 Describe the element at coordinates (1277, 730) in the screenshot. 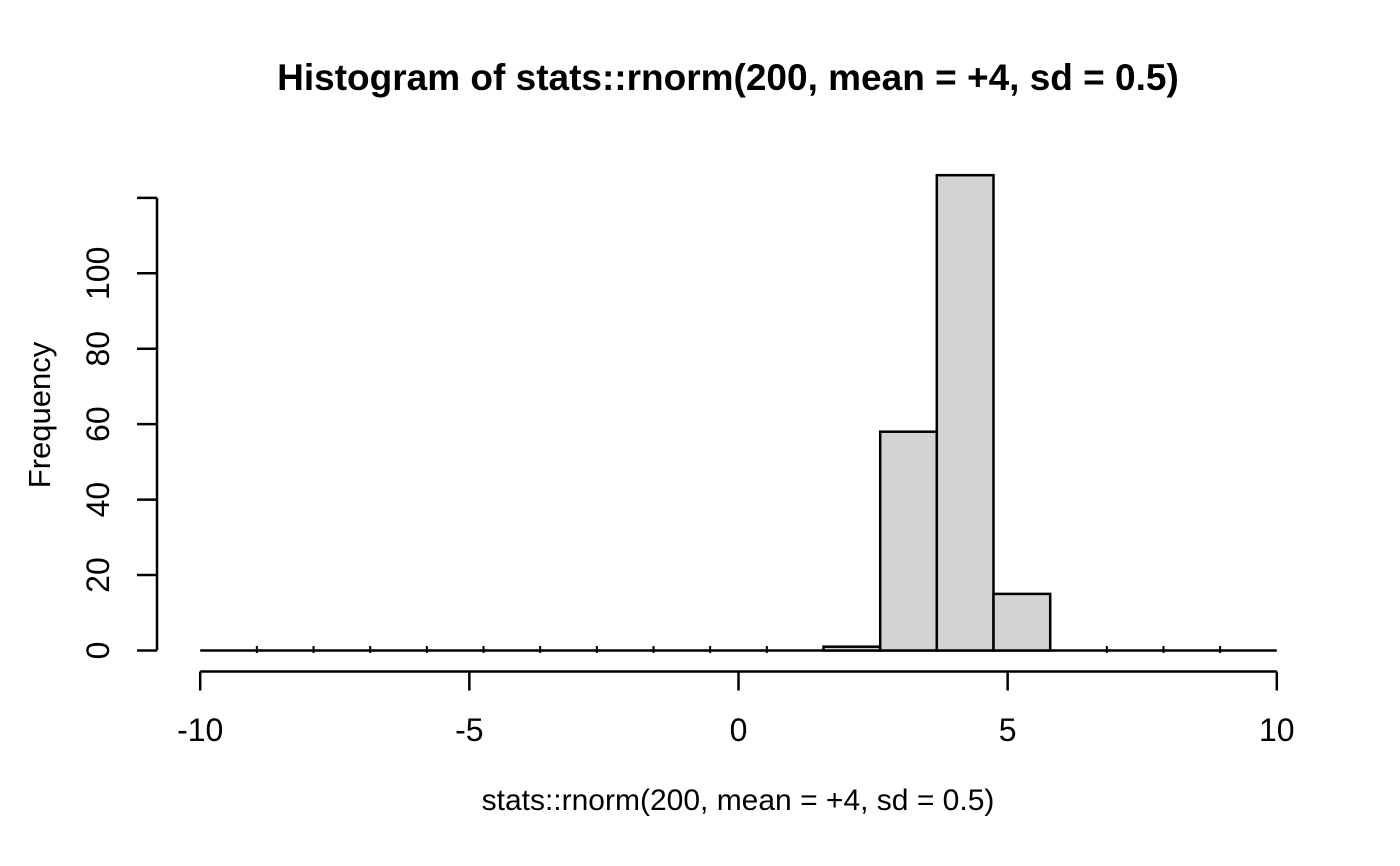

I see `x-tick-label: 10` at that location.